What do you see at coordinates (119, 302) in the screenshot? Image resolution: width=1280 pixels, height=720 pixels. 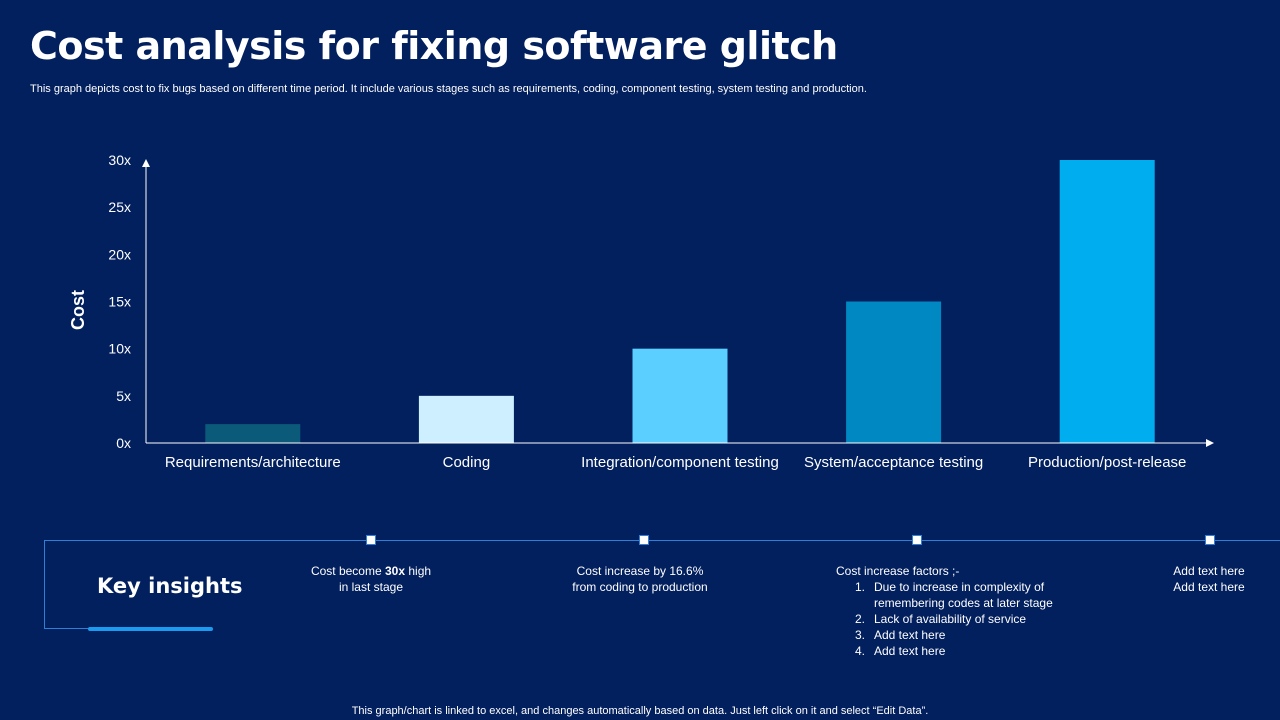 I see `y-tick-label: 15x` at bounding box center [119, 302].